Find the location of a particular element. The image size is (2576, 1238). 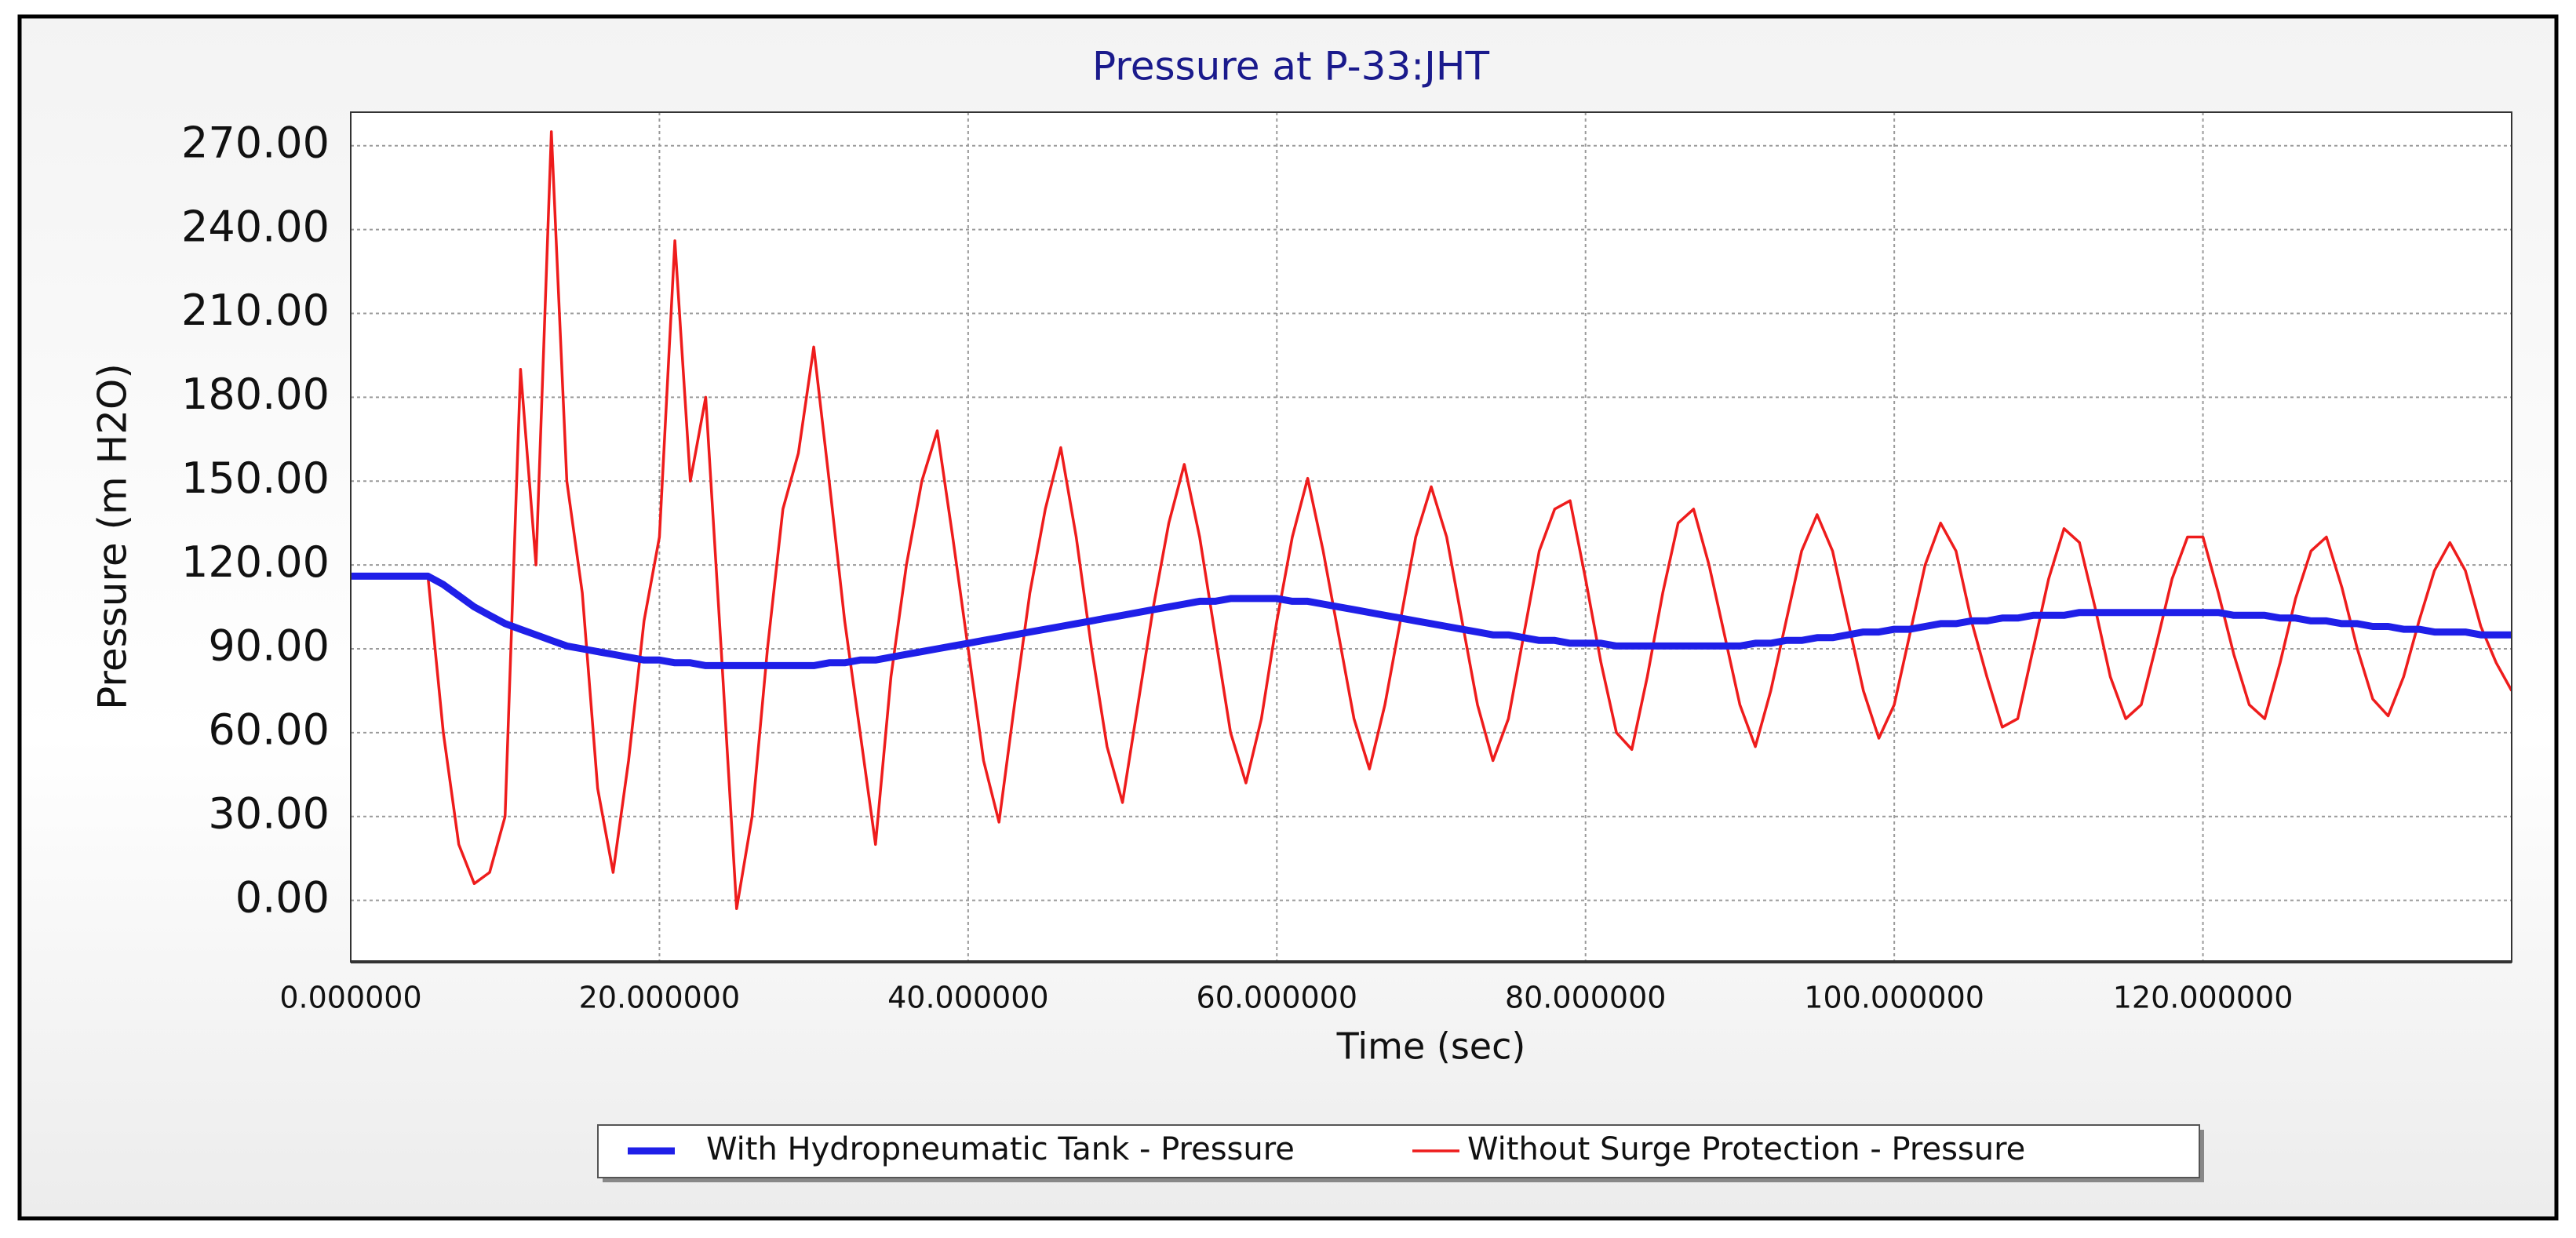

x-tick-label: 40.000000 is located at coordinates (968, 998).